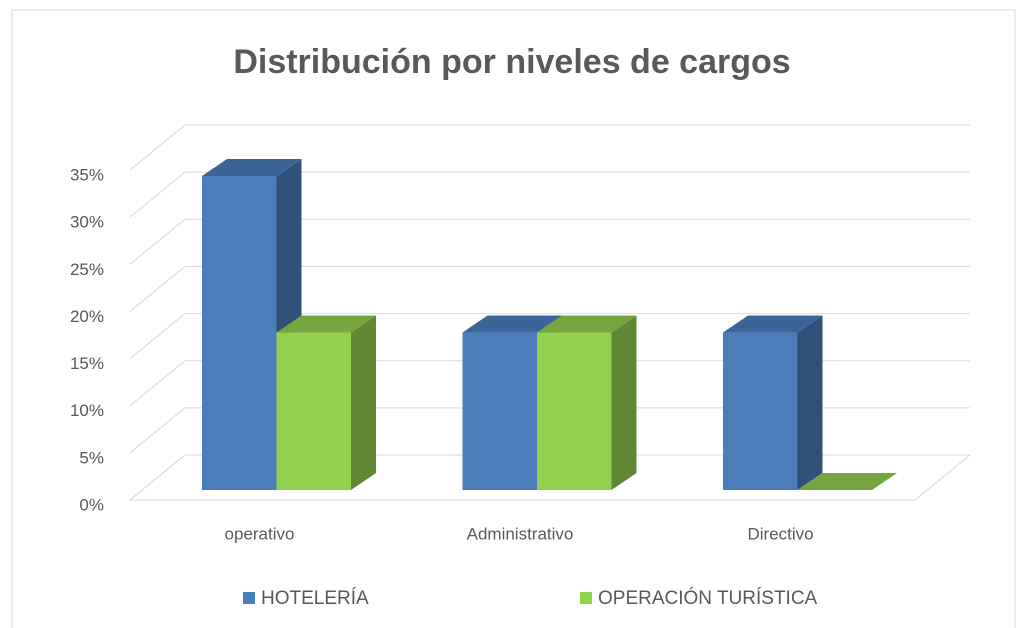 The image size is (1025, 628). What do you see at coordinates (87, 410) in the screenshot?
I see `y-tick-label: 10%` at bounding box center [87, 410].